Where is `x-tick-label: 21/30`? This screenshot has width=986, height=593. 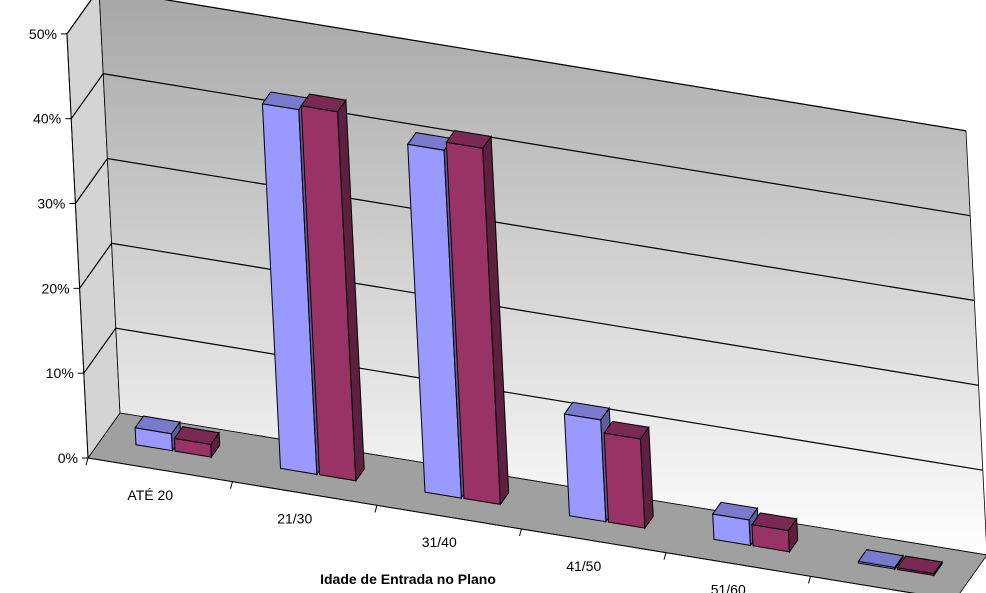 x-tick-label: 21/30 is located at coordinates (294, 519).